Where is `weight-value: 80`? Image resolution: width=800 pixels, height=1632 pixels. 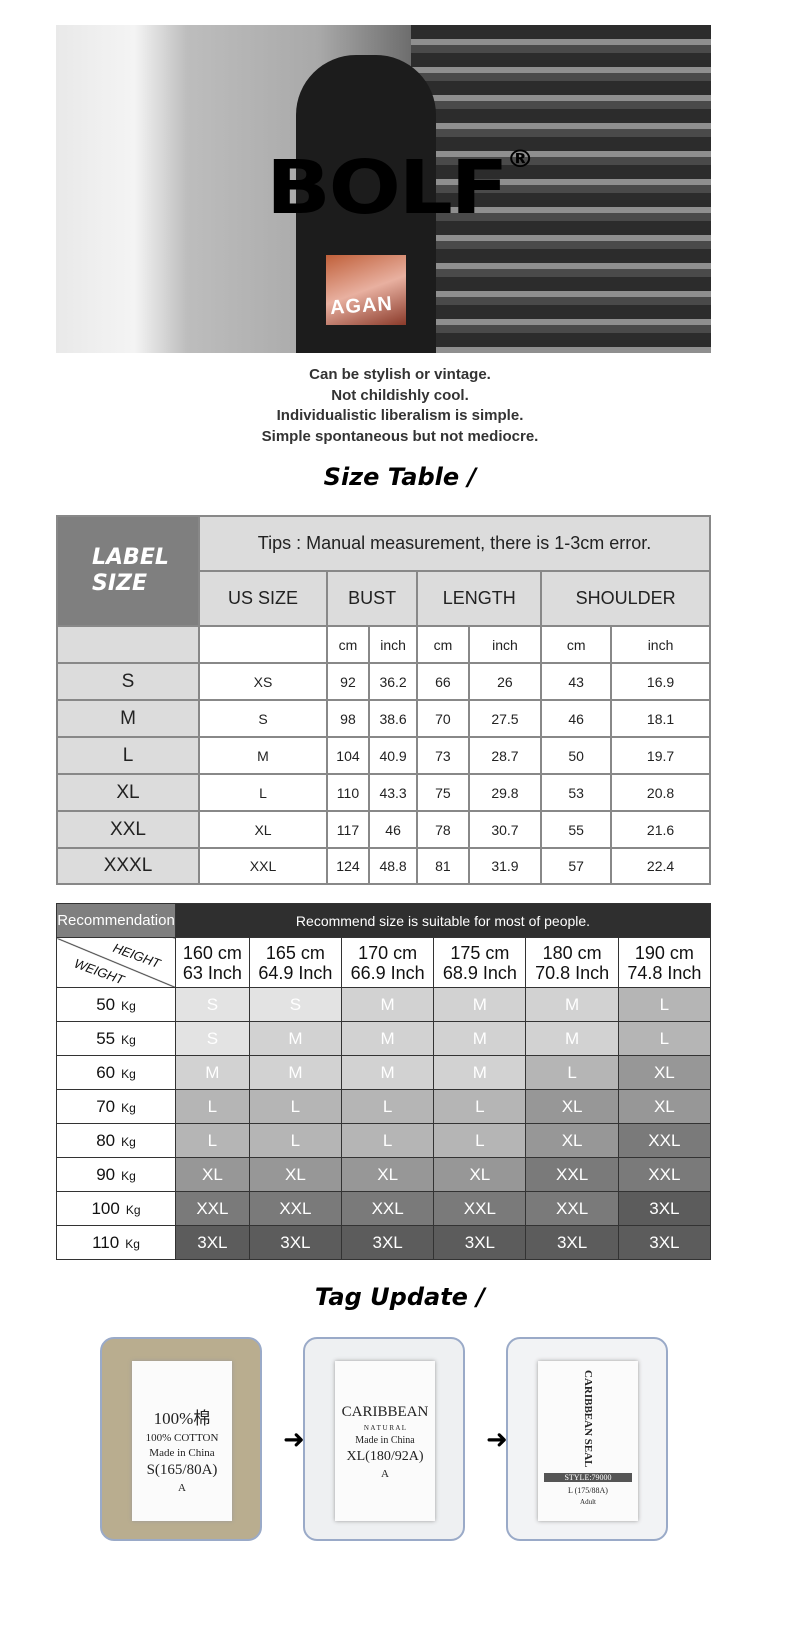
weight-value: 80 is located at coordinates (106, 1140).